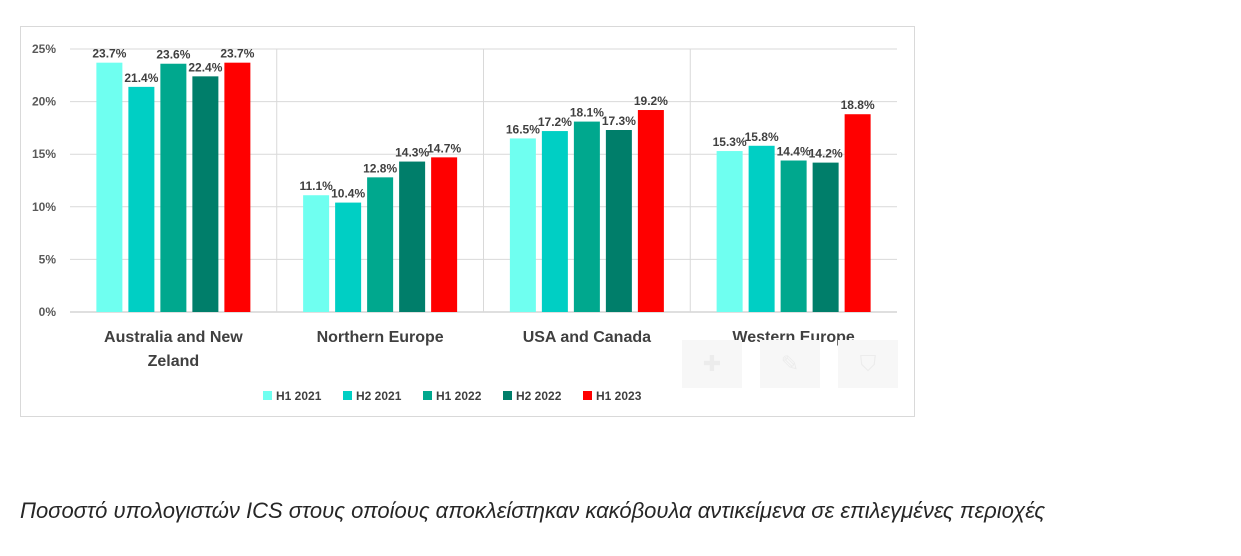 The width and height of the screenshot is (1241, 556). What do you see at coordinates (868, 364) in the screenshot?
I see `filter-icon: ⛉` at bounding box center [868, 364].